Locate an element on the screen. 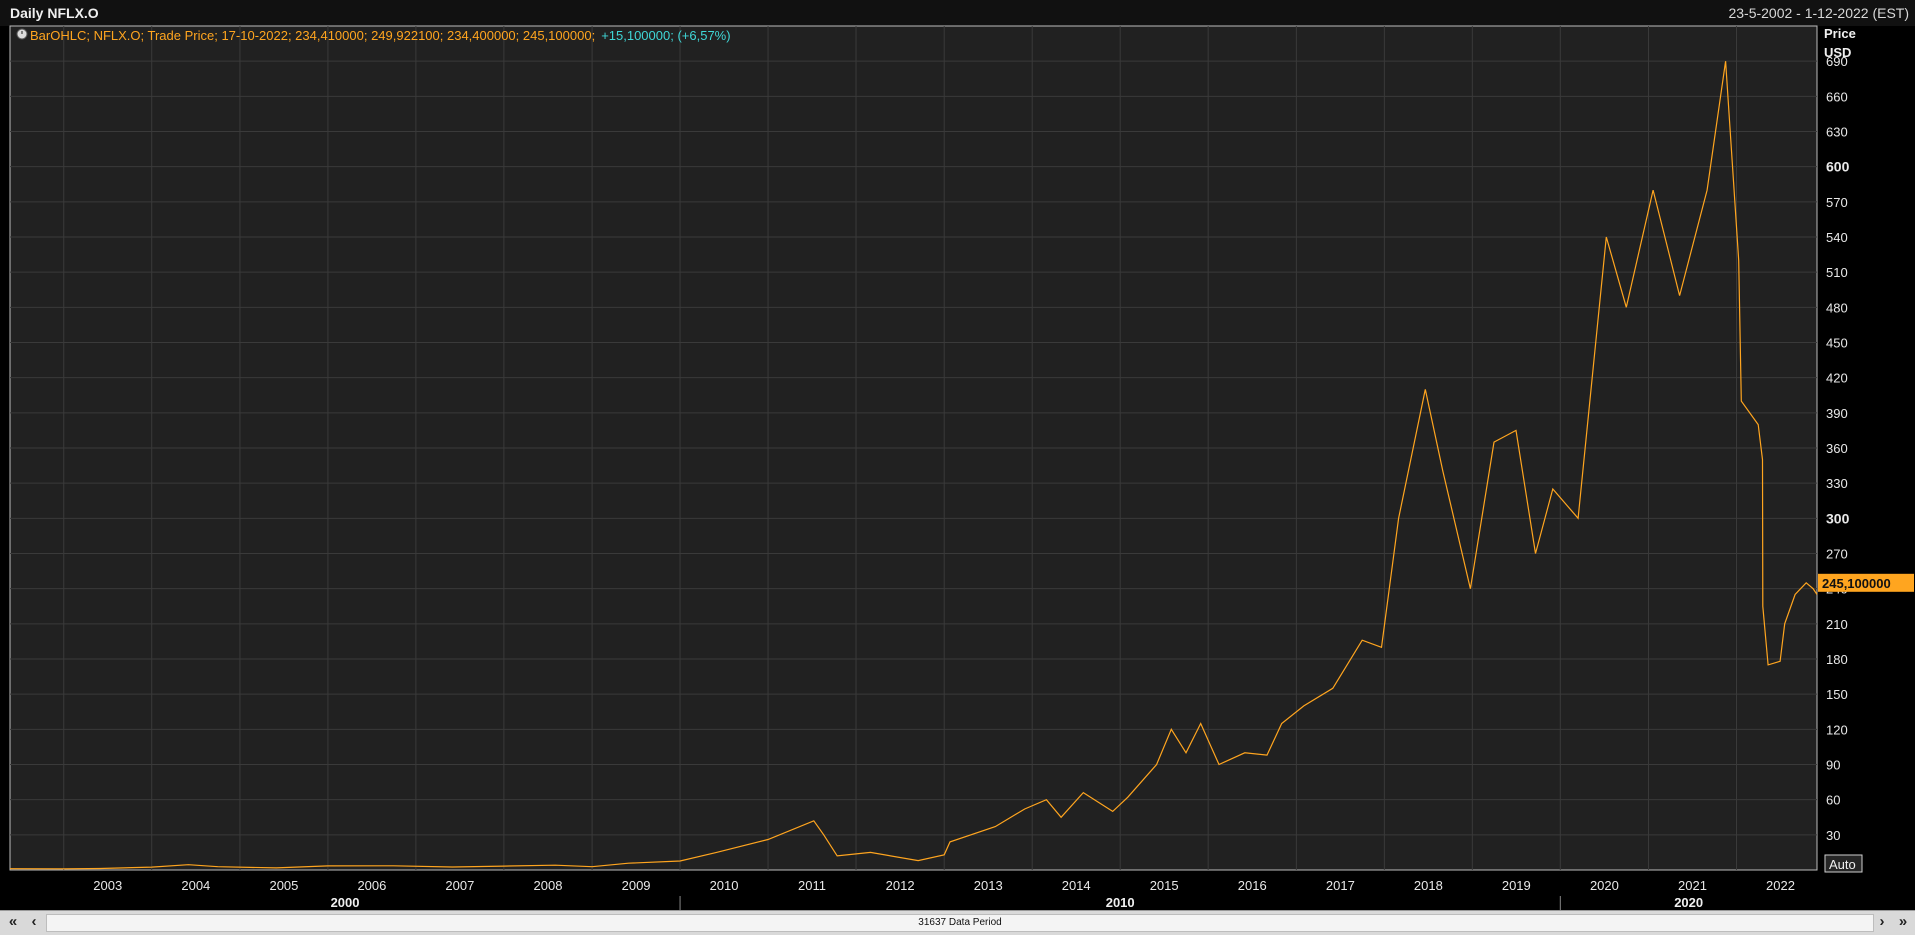  y-tick-label: 180 is located at coordinates (1837, 659).